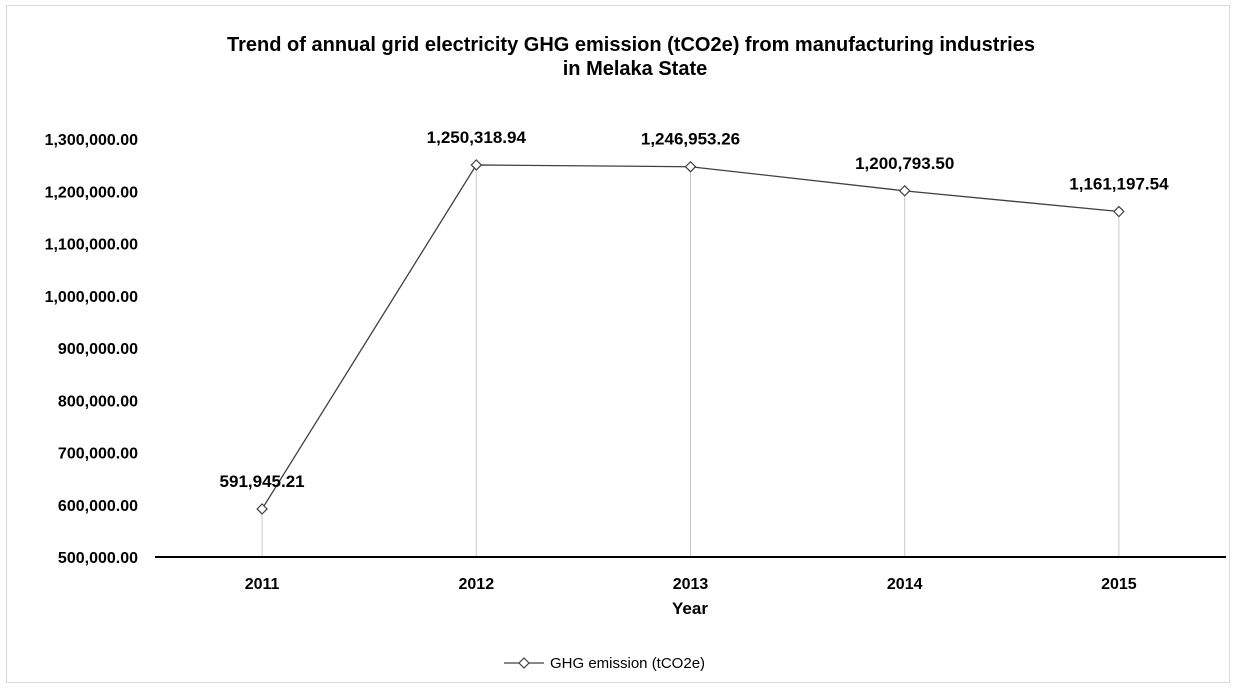 The image size is (1236, 689). What do you see at coordinates (92, 245) in the screenshot?
I see `y-tick-label: 1,100,000.00` at bounding box center [92, 245].